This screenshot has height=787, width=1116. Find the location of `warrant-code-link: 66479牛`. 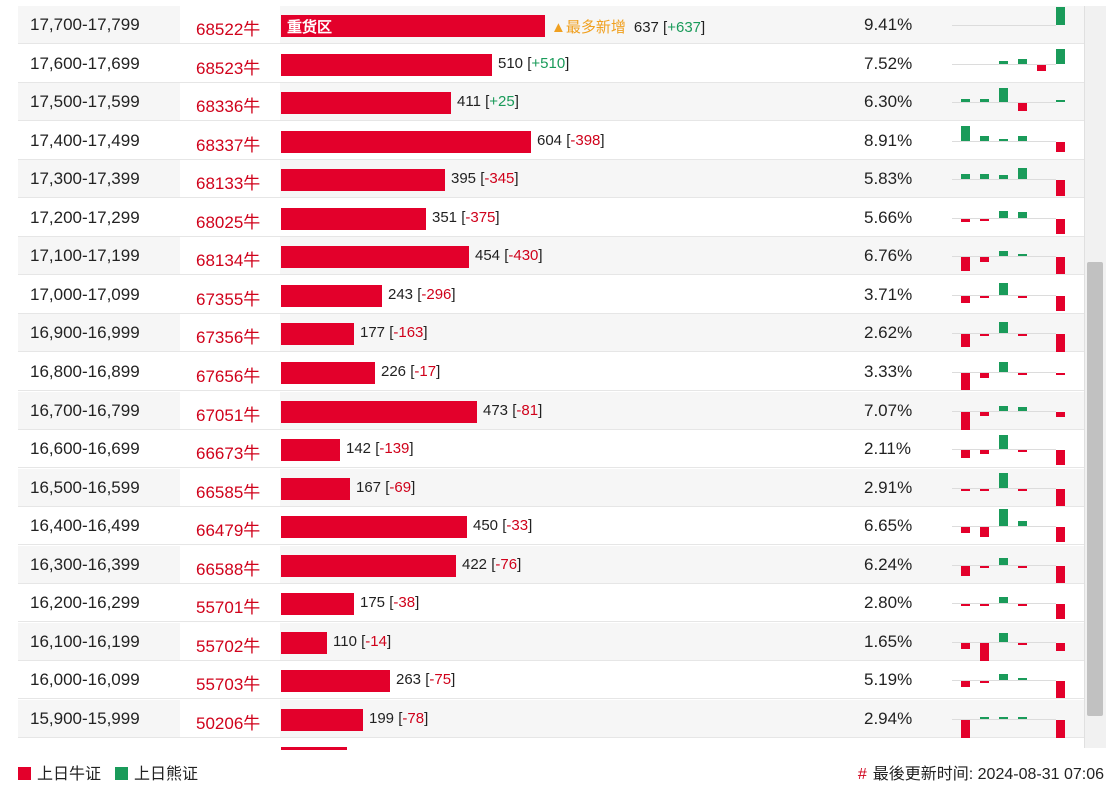

warrant-code-link: 66479牛 is located at coordinates (228, 531).